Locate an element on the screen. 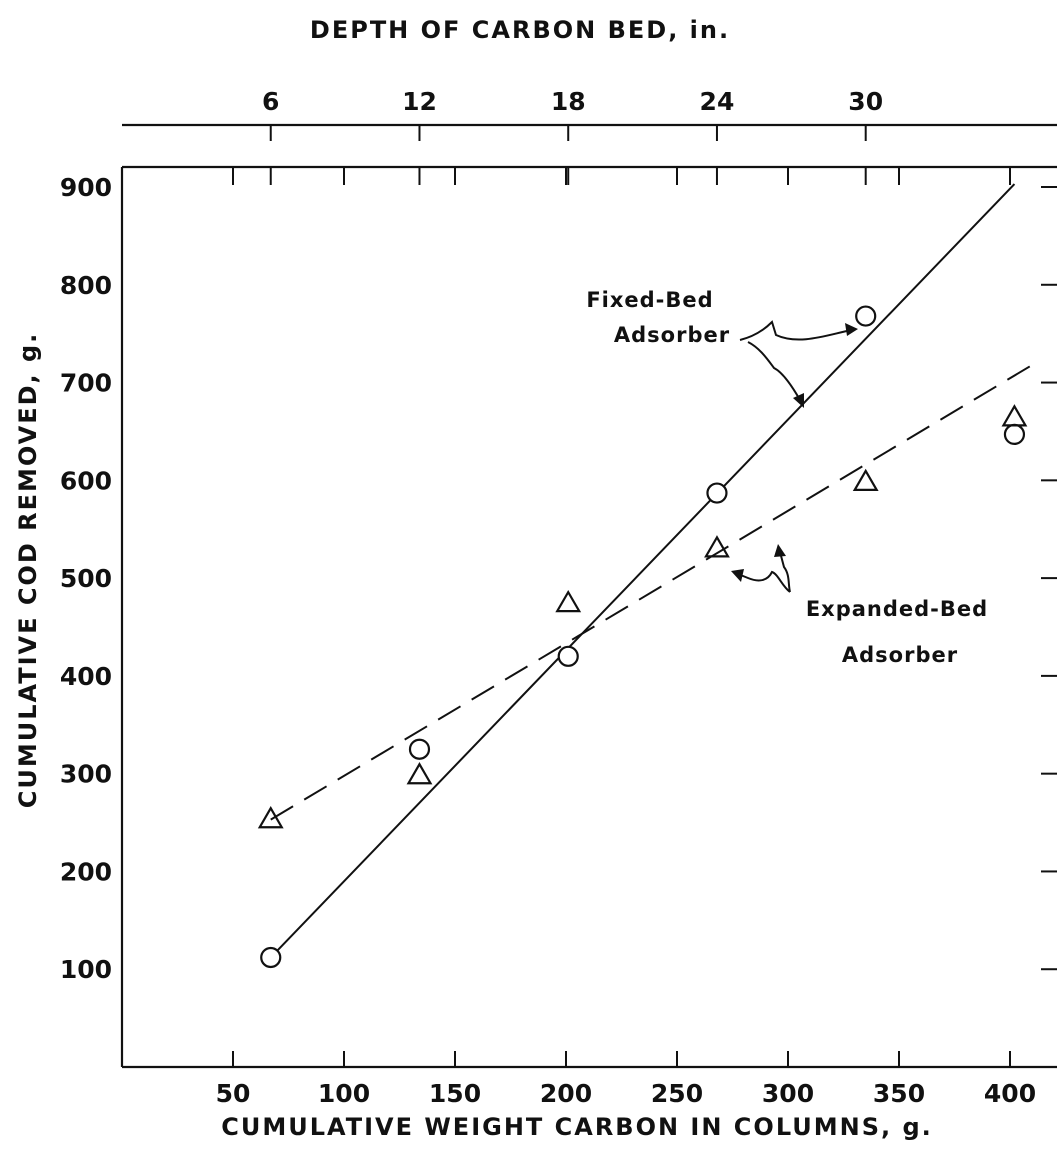 The width and height of the screenshot is (1057, 1173). top-tick-label: 18 is located at coordinates (568, 101).